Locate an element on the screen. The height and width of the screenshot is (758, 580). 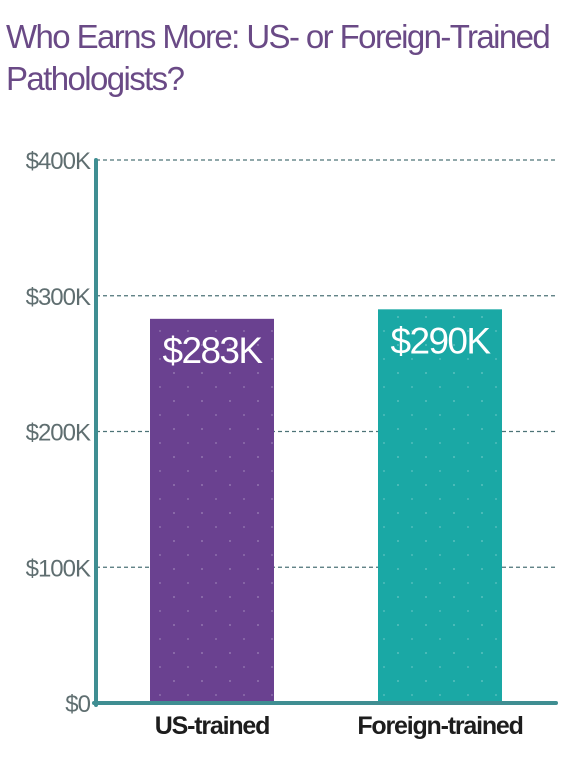
y-tick-label: $100K is located at coordinates (58, 568).